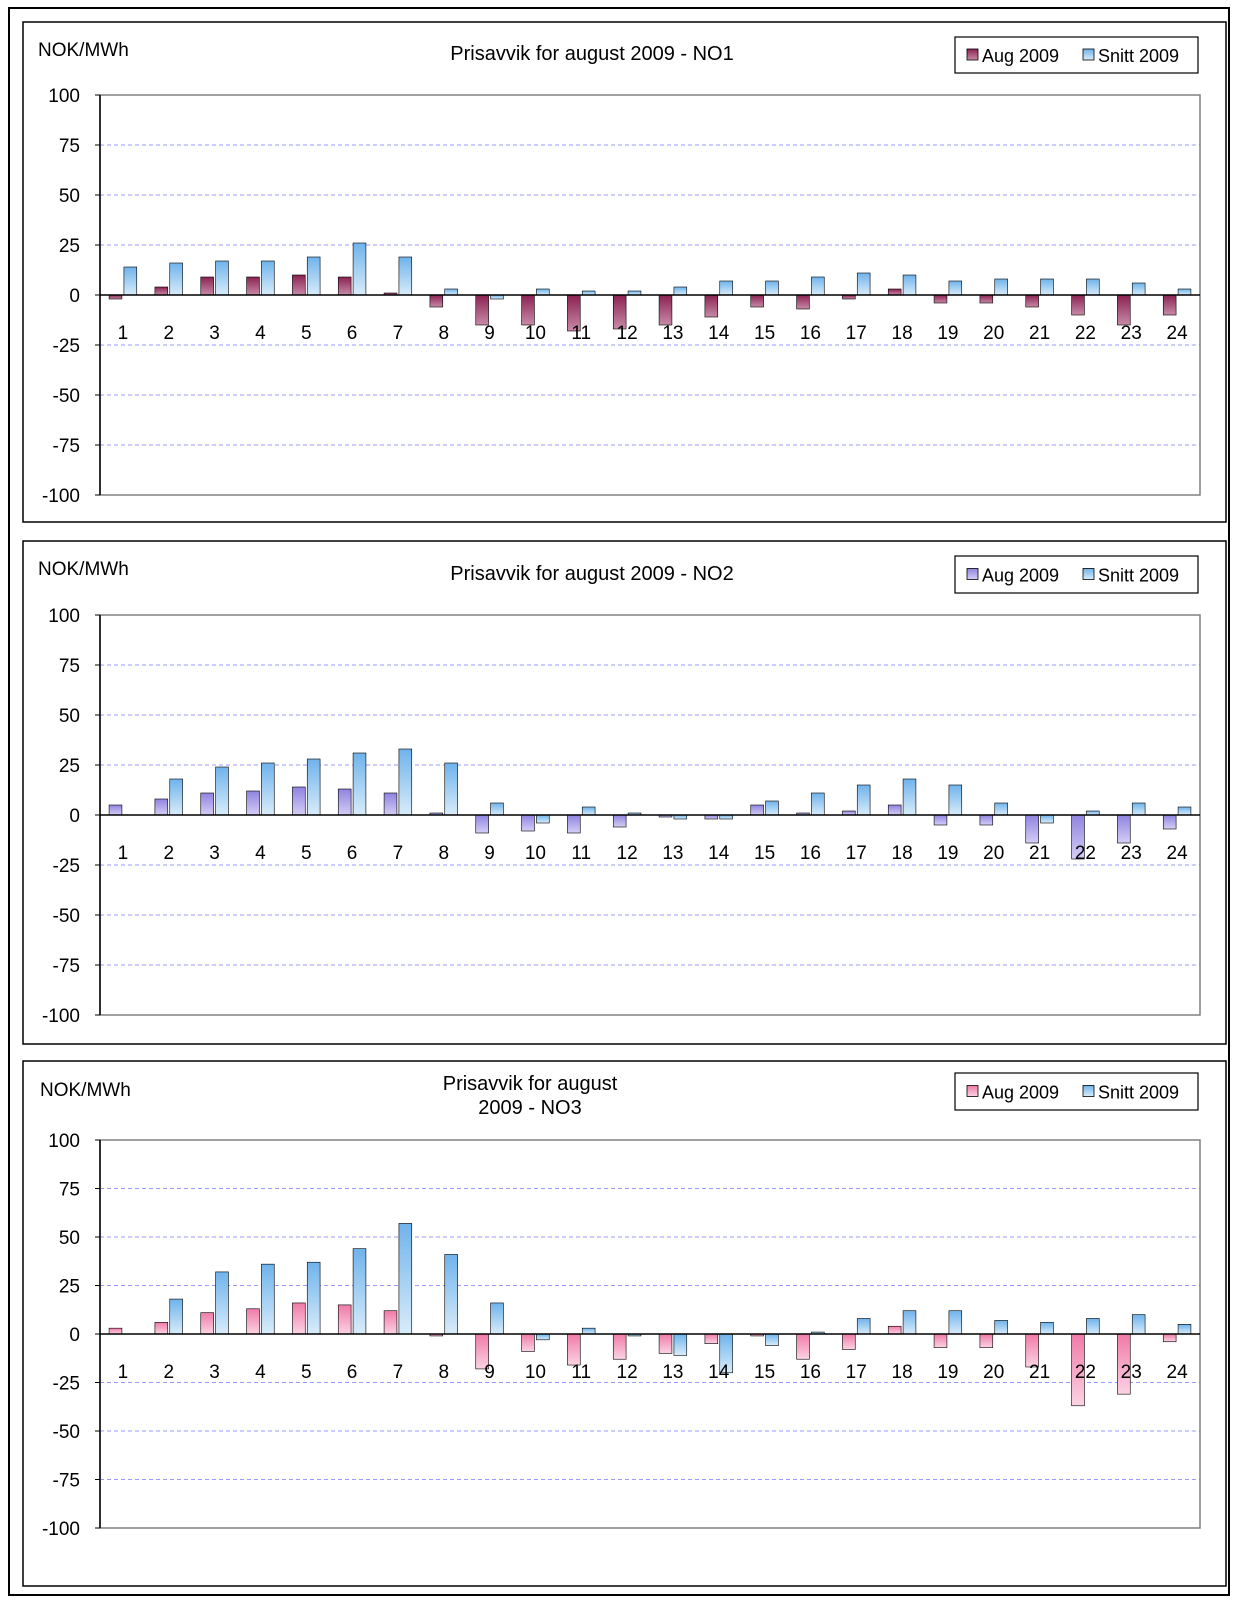 This screenshot has width=1249, height=1602. Describe the element at coordinates (123, 853) in the screenshot. I see `x-tick-label: 1` at that location.